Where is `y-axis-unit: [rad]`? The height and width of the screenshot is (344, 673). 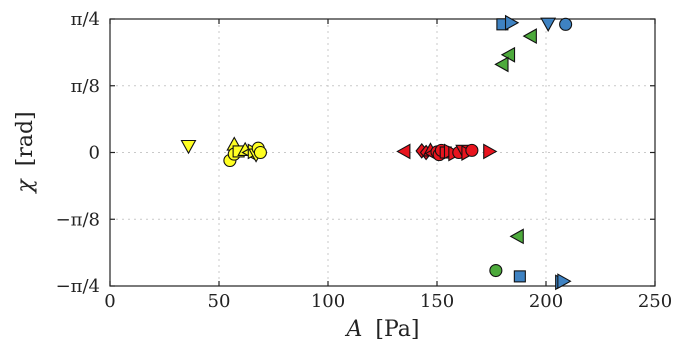
y-axis-unit: [rad] is located at coordinates (25, 138).